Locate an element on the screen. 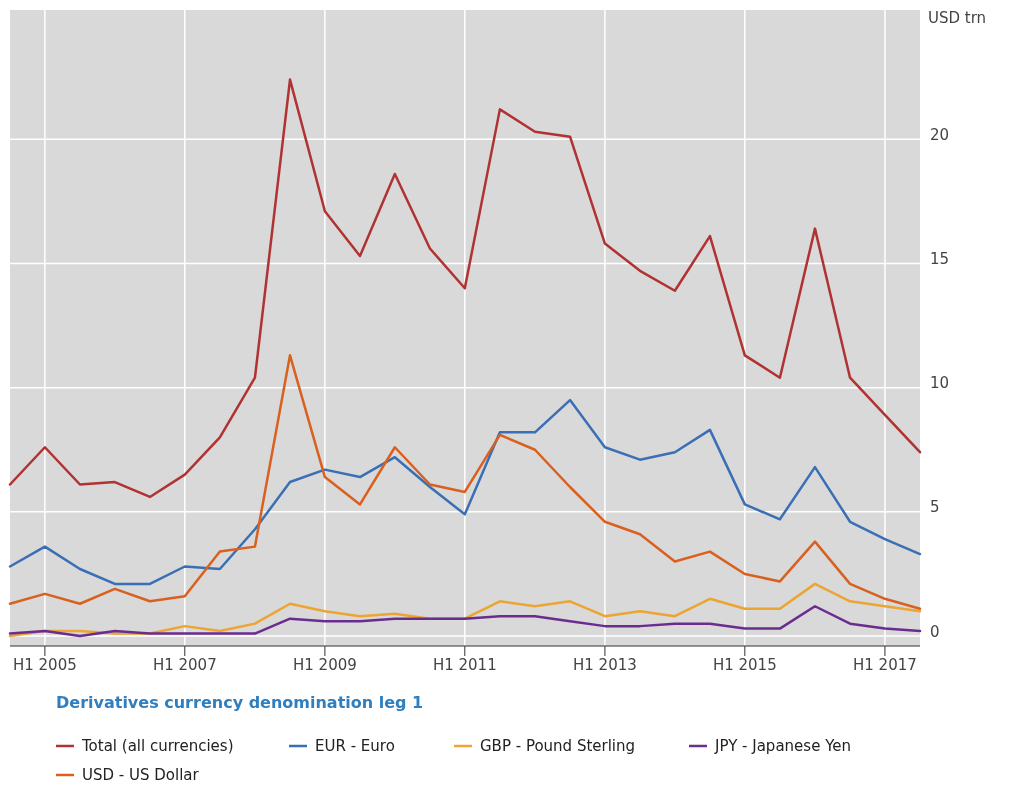 This screenshot has height=786, width=1012. x-tick-label: H1 2009 is located at coordinates (325, 665).